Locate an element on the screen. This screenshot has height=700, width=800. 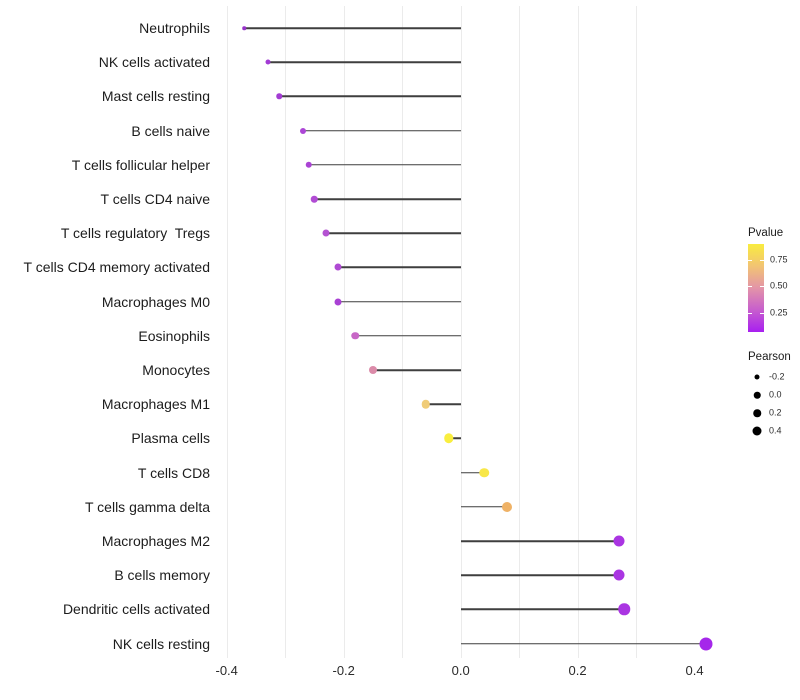
category-label: Plasma cells is located at coordinates (170, 438).